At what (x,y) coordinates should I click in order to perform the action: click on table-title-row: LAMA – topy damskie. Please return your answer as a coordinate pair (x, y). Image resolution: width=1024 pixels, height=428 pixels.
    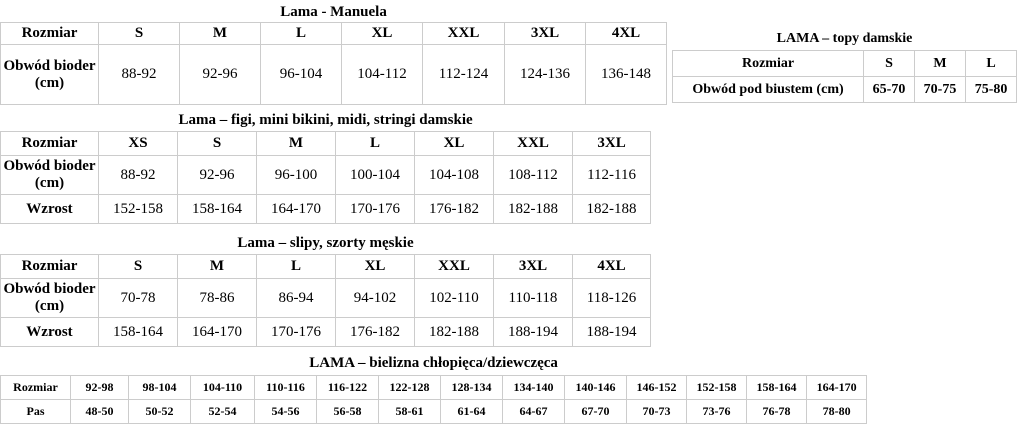
    Looking at the image, I should click on (844, 38).